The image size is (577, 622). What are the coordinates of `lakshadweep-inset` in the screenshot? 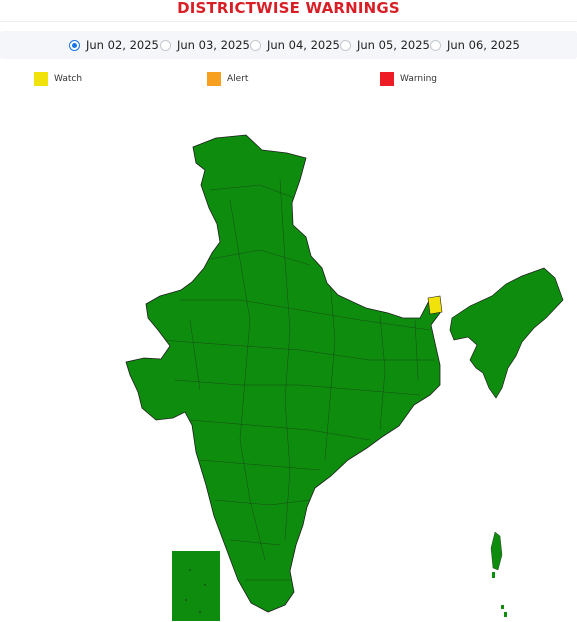 It's located at (196, 586).